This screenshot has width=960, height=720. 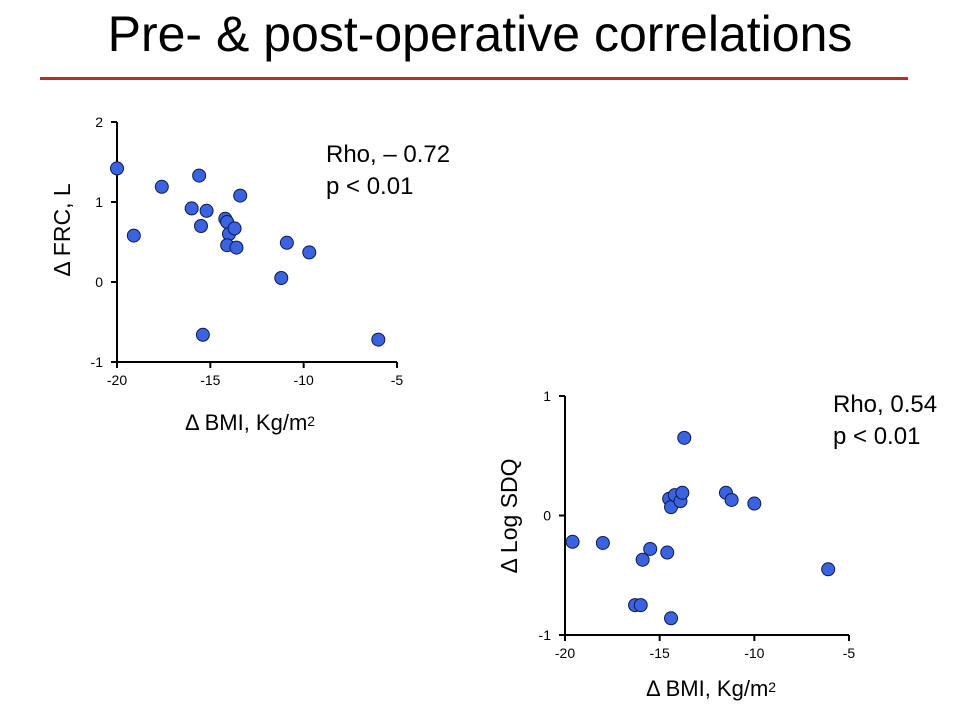 What do you see at coordinates (711, 688) in the screenshot?
I see `chart2-x-axis-label: Δ BMI, Kg/m2` at bounding box center [711, 688].